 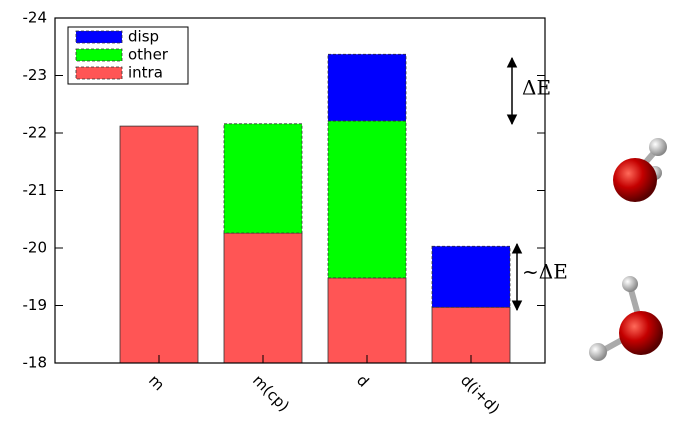 I want to click on x-tick-label: m(cp), so click(x=271, y=393).